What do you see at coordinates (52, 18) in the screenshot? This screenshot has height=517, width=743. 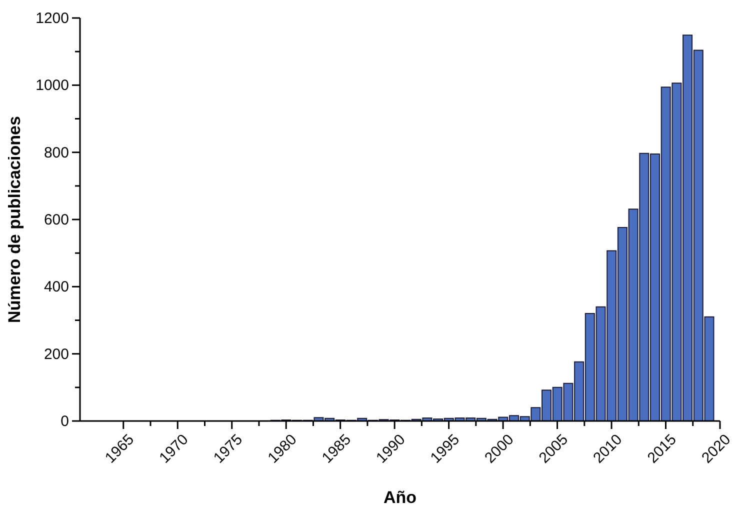 I see `y-tick-label: 1200` at bounding box center [52, 18].